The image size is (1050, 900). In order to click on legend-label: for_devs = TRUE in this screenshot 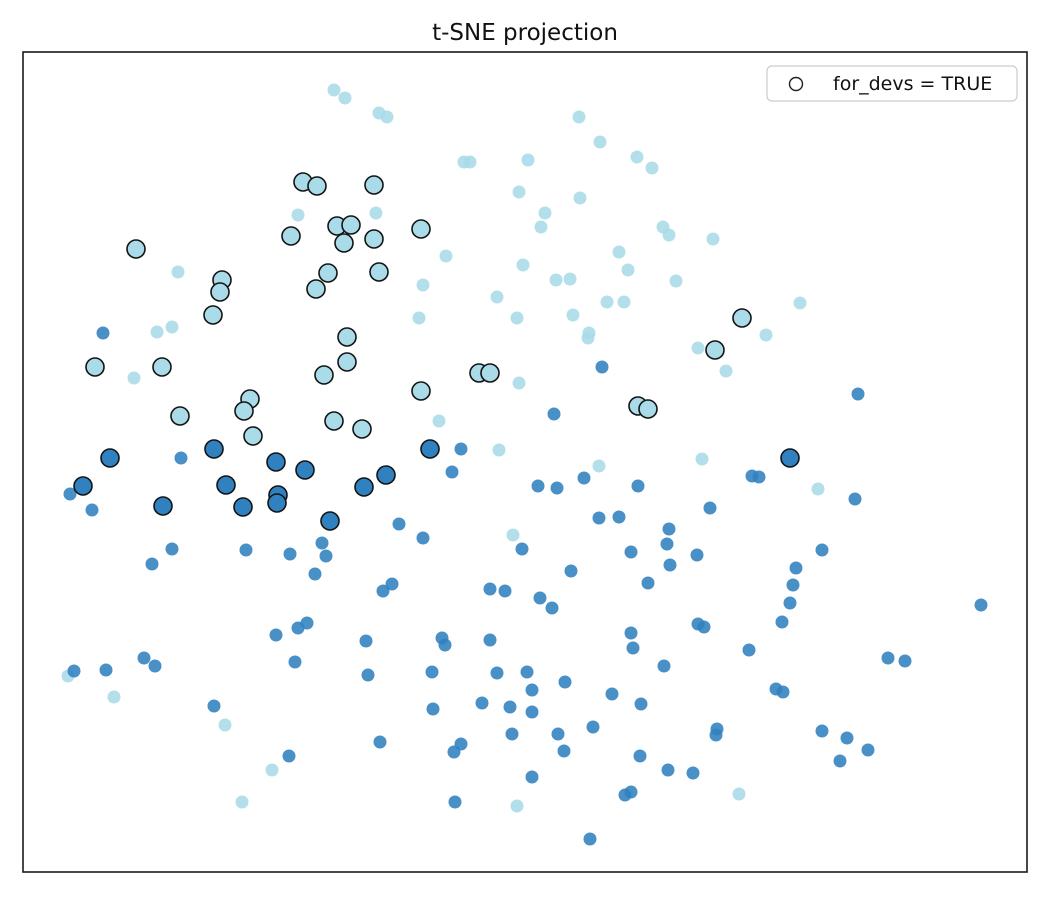, I will do `click(912, 84)`.